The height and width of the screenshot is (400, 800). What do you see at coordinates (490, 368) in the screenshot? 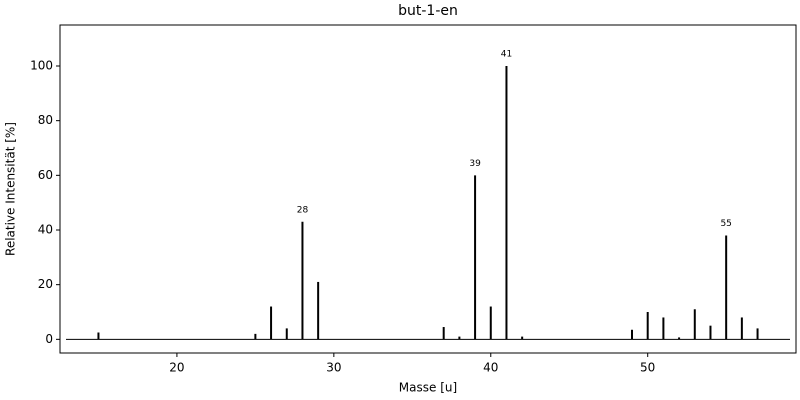
I see `x-tick-label: 40` at bounding box center [490, 368].